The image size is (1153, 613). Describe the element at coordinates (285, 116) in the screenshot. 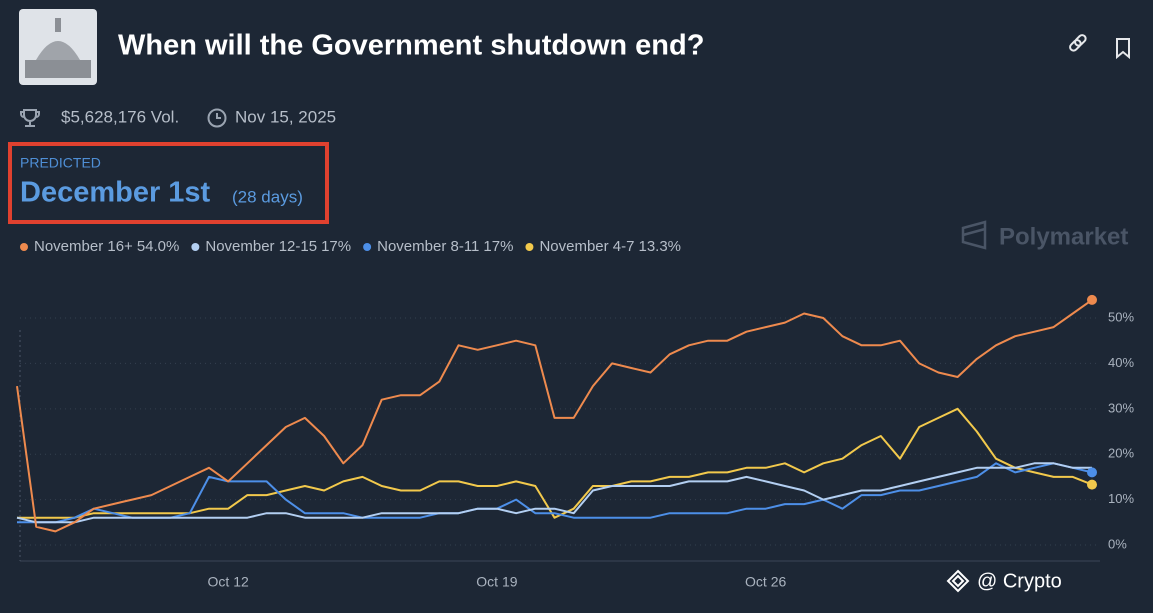

I see `end-date: Nov 15, 2025` at that location.